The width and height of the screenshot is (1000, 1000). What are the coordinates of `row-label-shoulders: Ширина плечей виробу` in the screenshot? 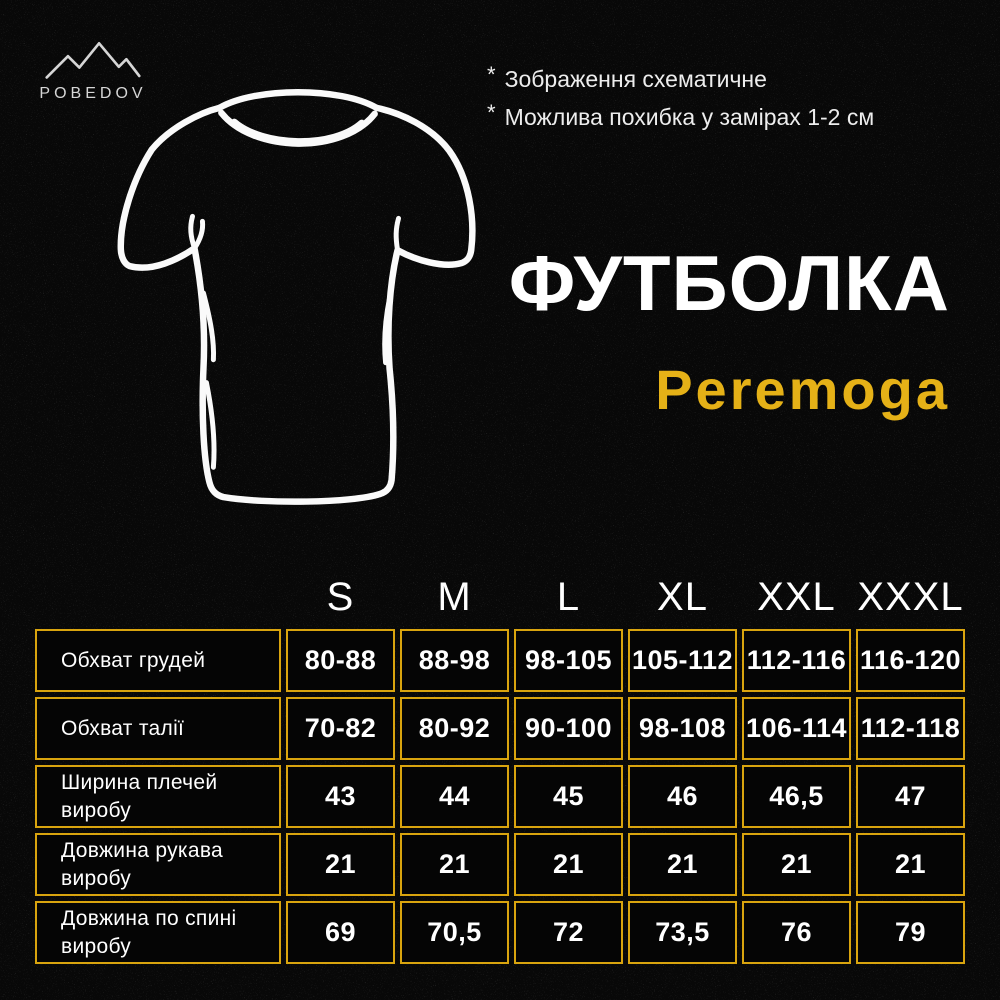 It's located at (158, 796).